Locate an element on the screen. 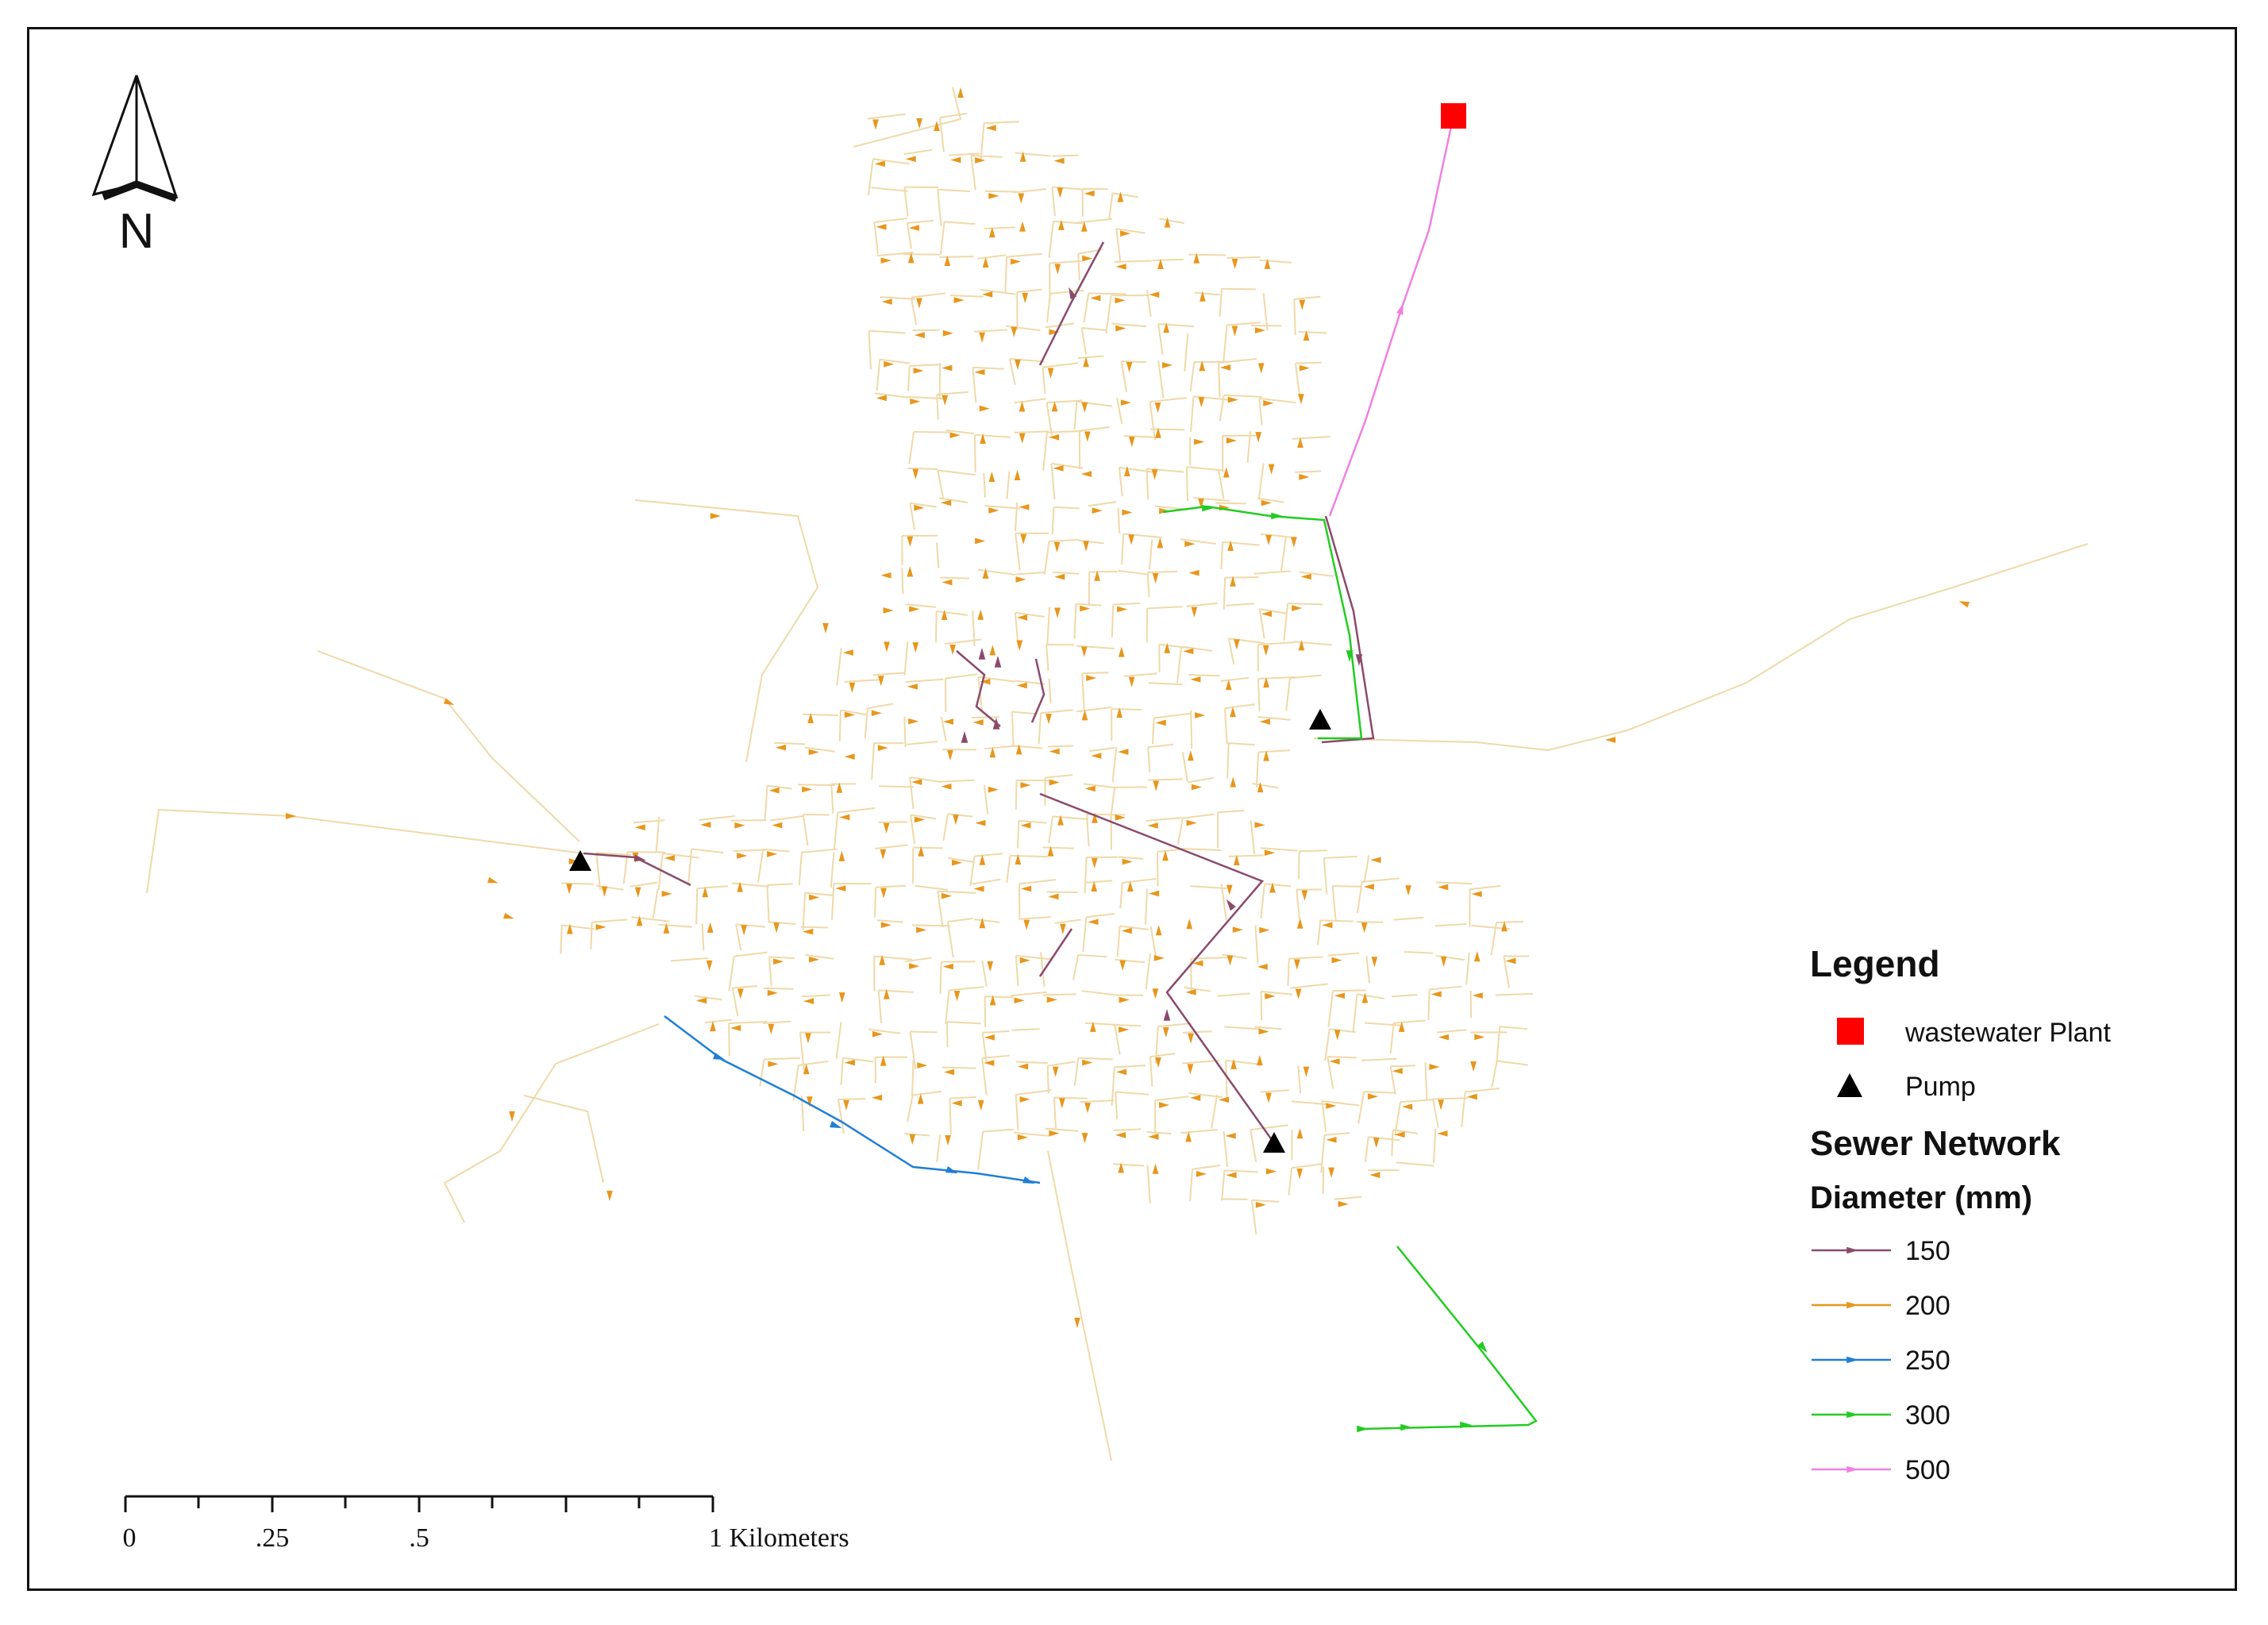 The width and height of the screenshot is (2268, 1625). sewer-250mm-pipe is located at coordinates (852, 1099).